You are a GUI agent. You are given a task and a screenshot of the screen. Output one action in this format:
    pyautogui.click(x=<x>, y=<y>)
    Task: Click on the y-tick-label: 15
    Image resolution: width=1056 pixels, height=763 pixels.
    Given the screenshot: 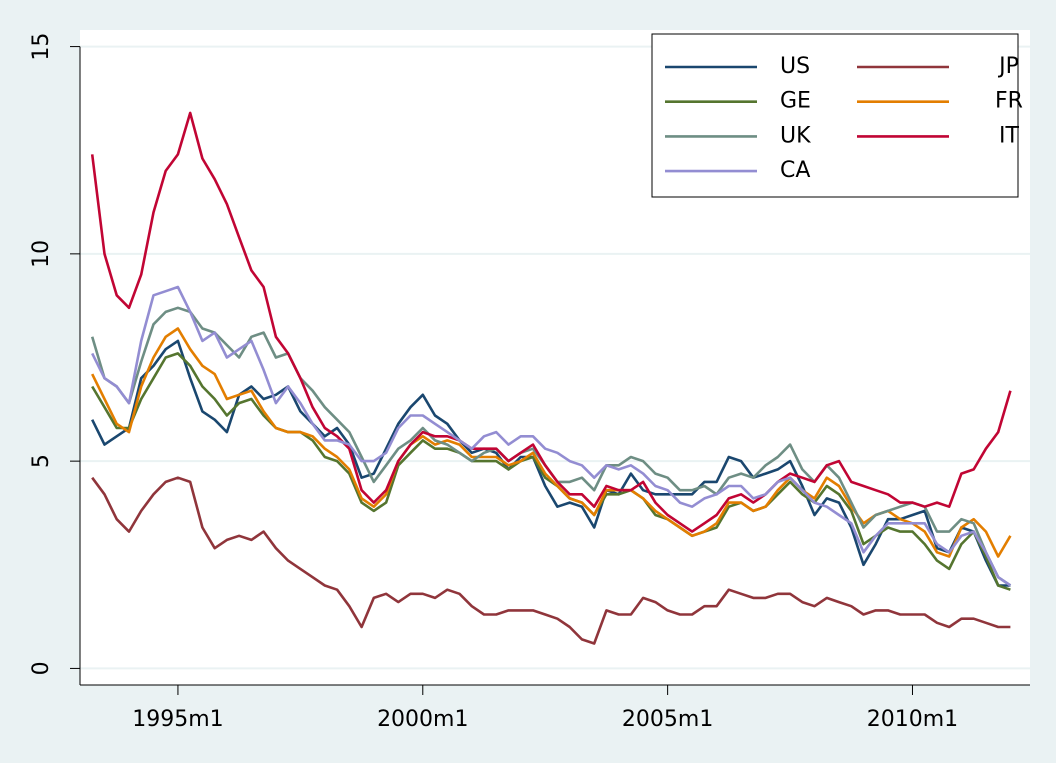 What is the action you would take?
    pyautogui.click(x=41, y=47)
    